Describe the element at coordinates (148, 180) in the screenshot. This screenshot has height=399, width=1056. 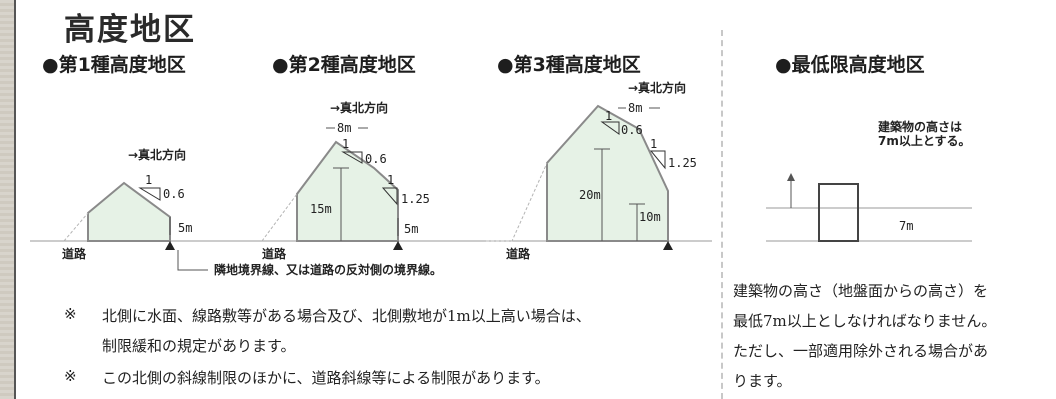
I see `slope-rise-1: 1` at that location.